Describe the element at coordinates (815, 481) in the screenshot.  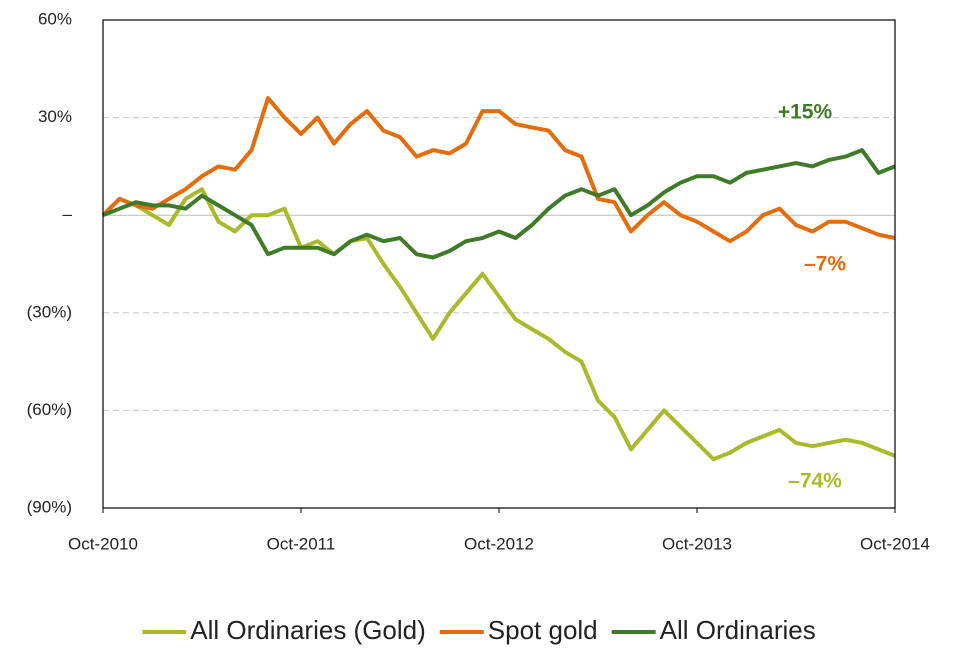
I see `annotation: –74%` at that location.